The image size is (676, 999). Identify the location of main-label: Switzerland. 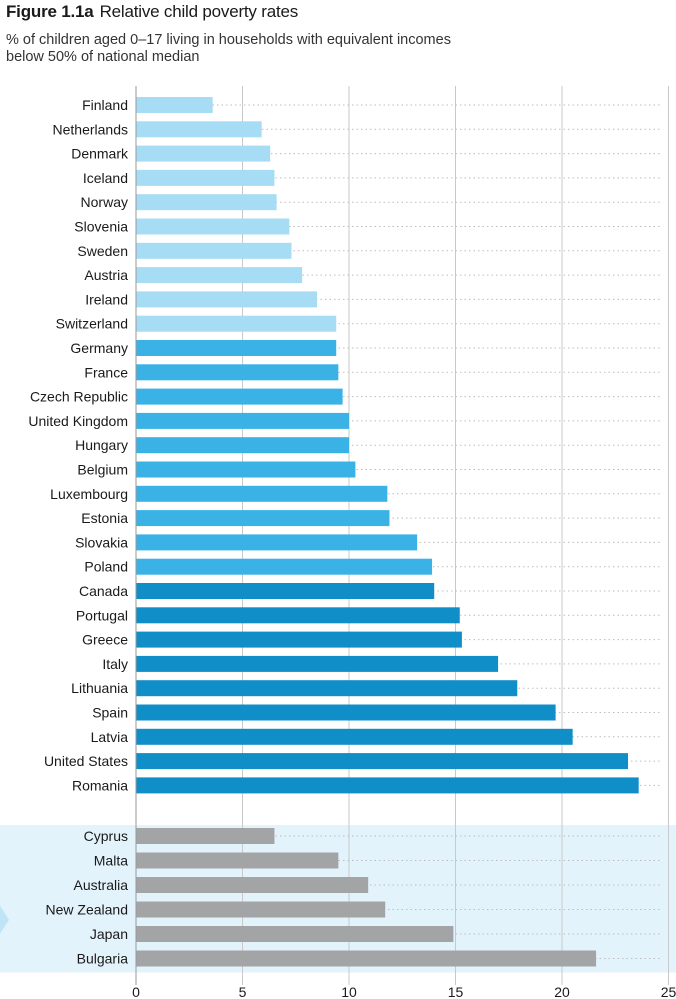
(92, 324).